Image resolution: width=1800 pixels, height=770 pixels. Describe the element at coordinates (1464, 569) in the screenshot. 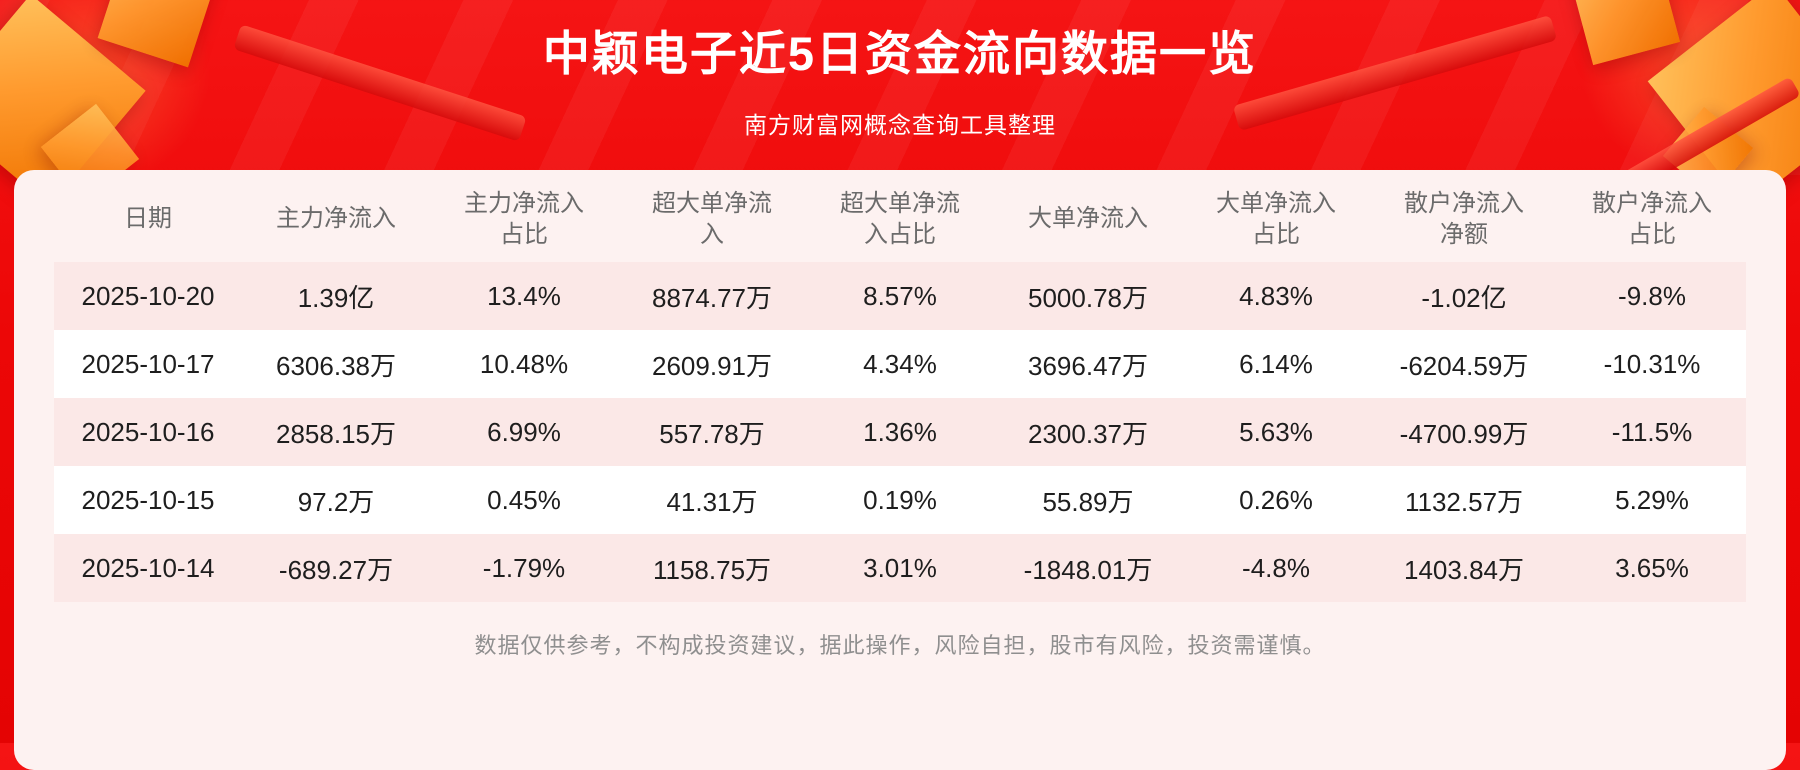

I see `value-cell: 1403.84万` at that location.